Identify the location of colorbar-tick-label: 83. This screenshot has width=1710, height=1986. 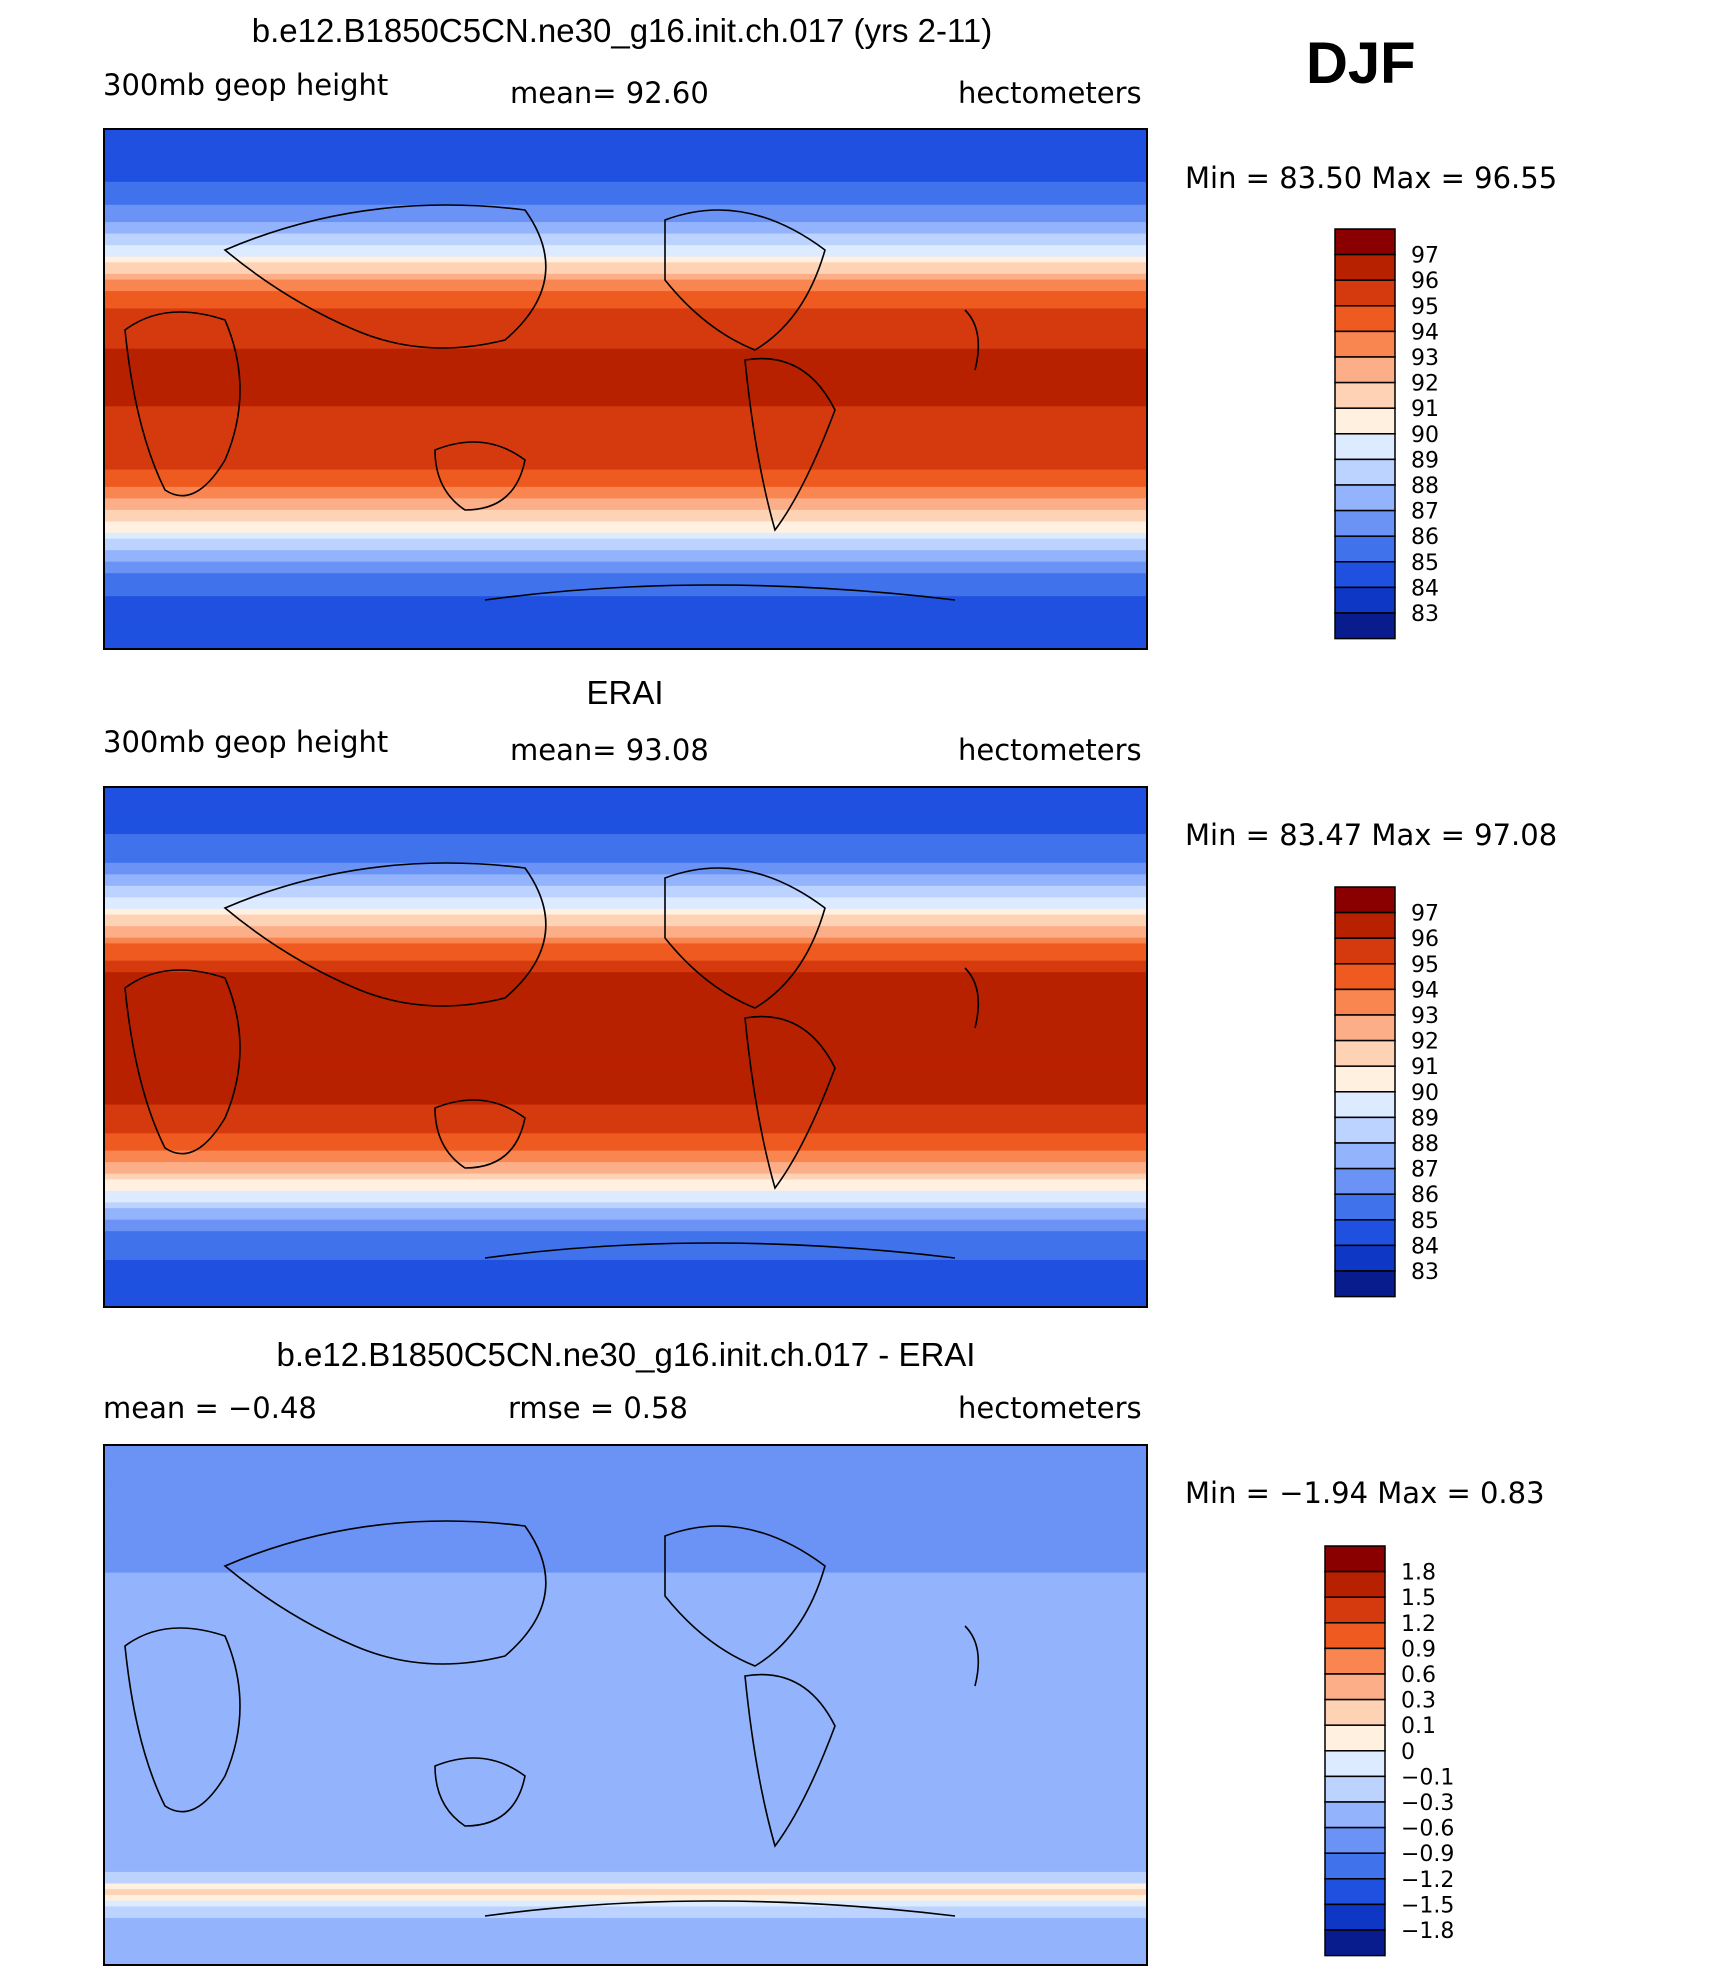
(1425, 614).